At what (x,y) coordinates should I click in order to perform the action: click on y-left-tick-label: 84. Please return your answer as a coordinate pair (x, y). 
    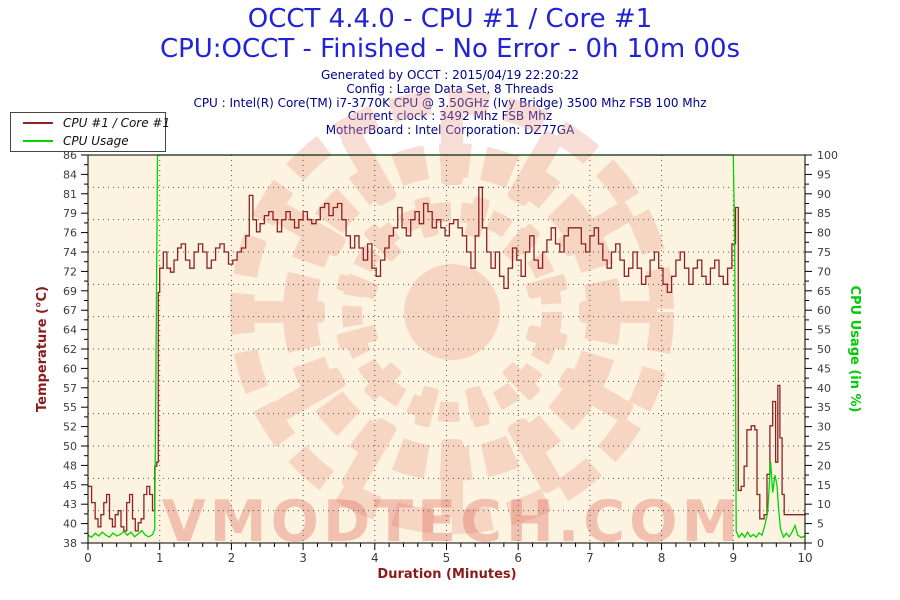
    Looking at the image, I should click on (70, 174).